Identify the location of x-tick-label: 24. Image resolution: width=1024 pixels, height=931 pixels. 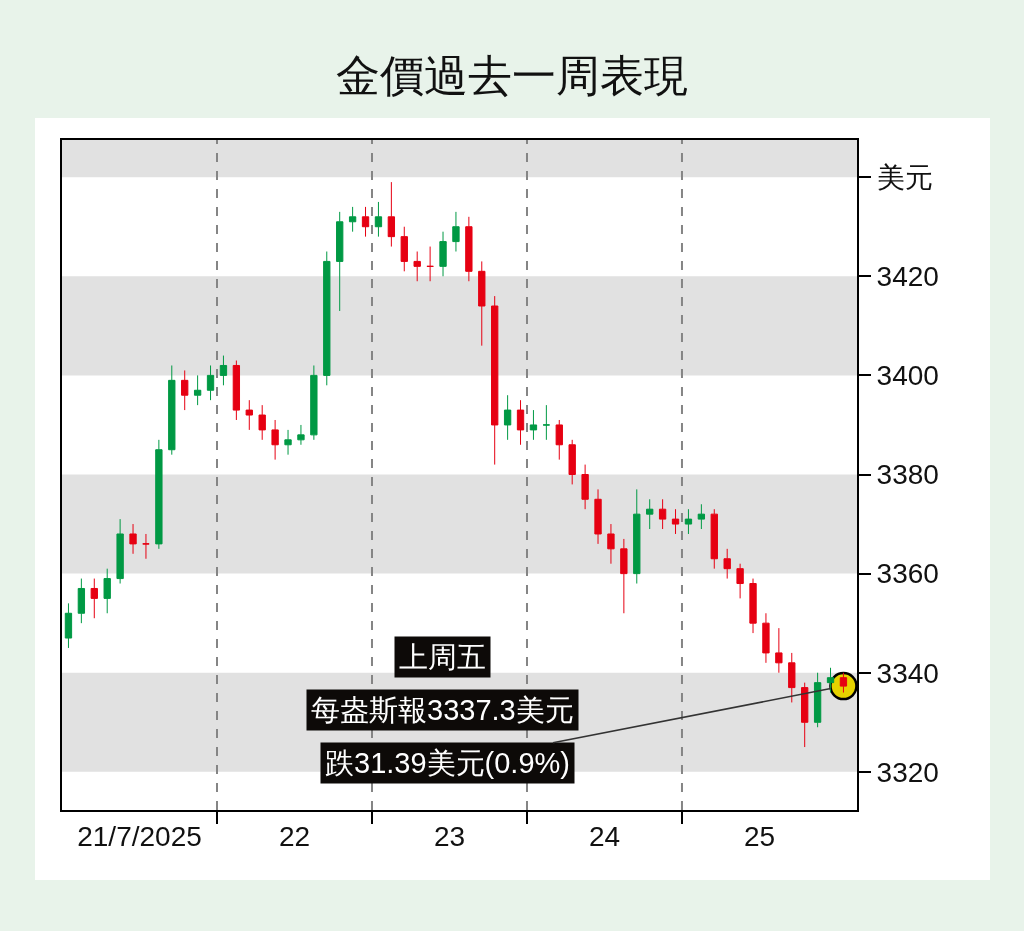
(604, 836).